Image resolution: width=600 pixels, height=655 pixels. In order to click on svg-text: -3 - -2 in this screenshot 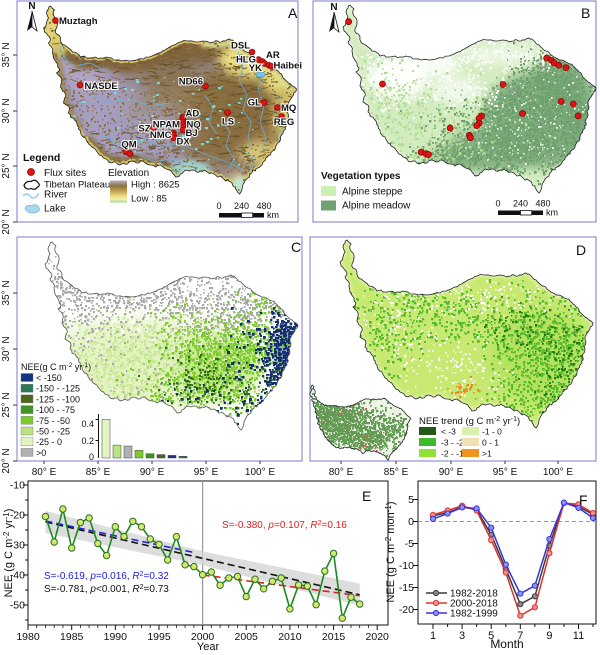, I will do `click(452, 443)`.